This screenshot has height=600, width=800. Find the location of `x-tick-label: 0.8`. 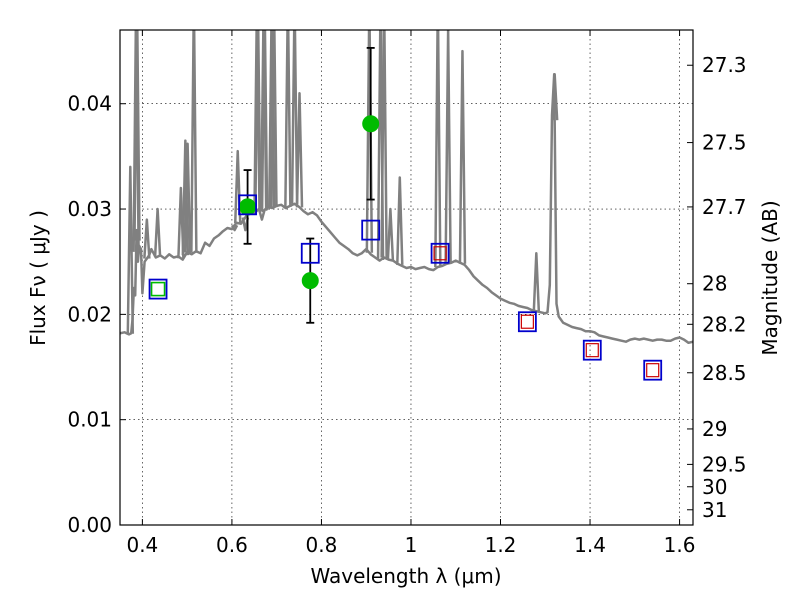

x-tick-label: 0.8 is located at coordinates (322, 545).